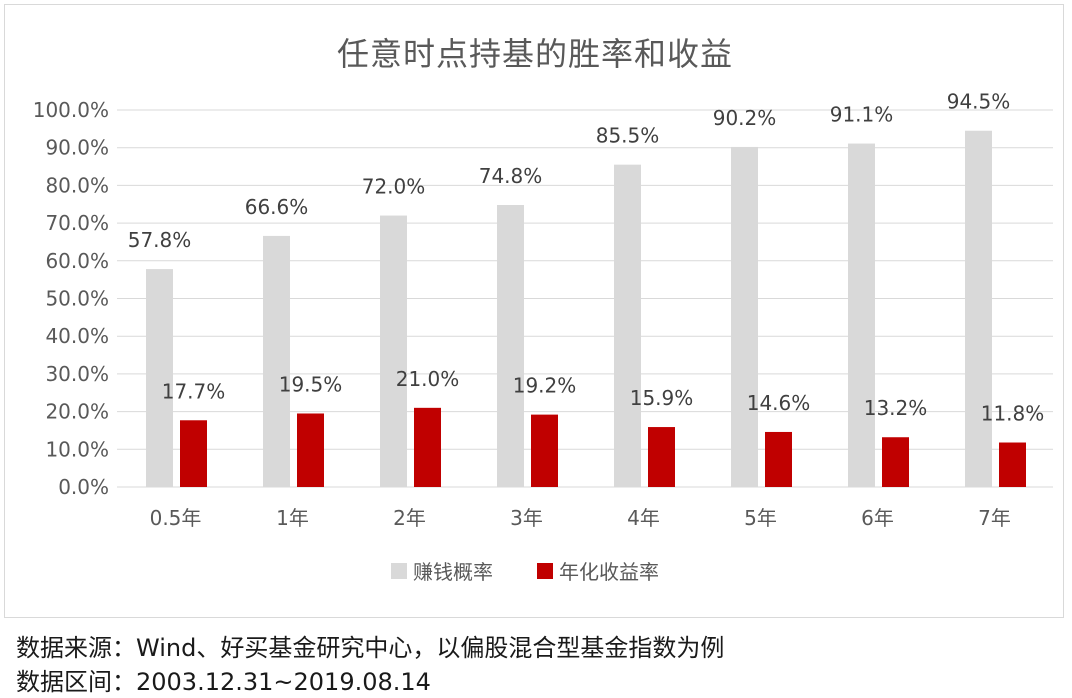  Describe the element at coordinates (176, 518) in the screenshot. I see `x-tick-label: 0.5年` at that location.